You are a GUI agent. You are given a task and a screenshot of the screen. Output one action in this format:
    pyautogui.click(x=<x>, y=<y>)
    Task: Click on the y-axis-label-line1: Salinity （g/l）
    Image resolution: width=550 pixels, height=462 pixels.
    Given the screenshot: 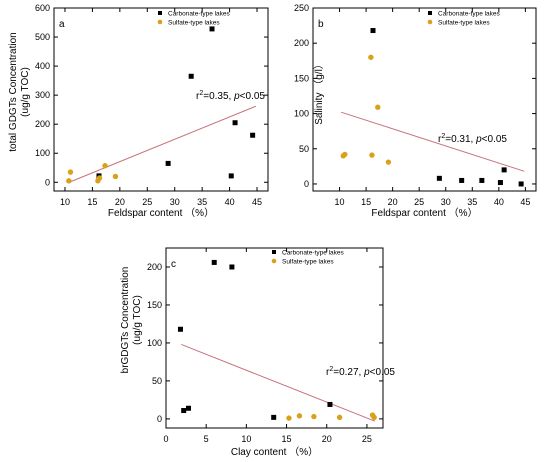 What is the action you would take?
    pyautogui.click(x=319, y=92)
    